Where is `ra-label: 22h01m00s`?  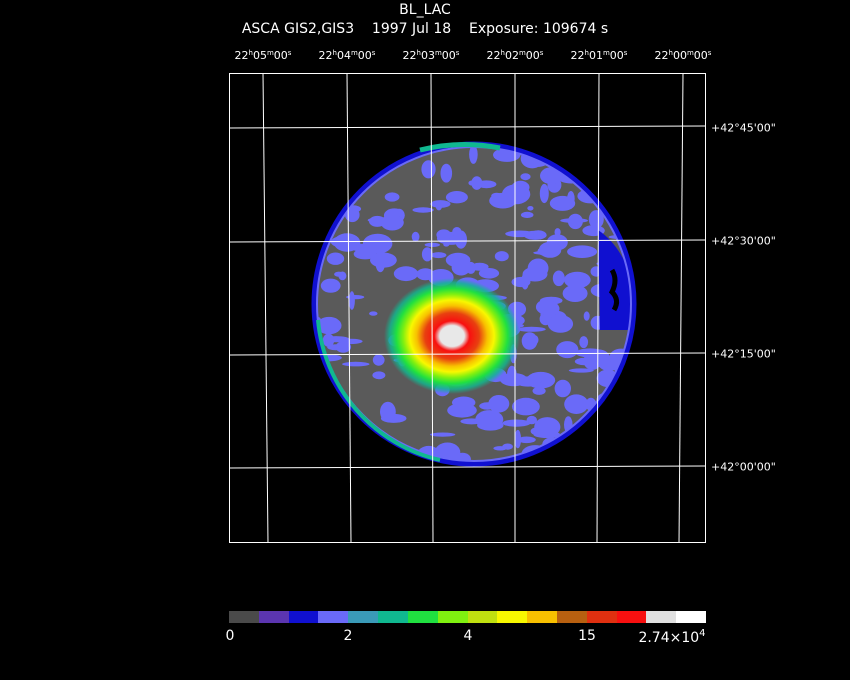 ra-label: 22h01m00s is located at coordinates (599, 55).